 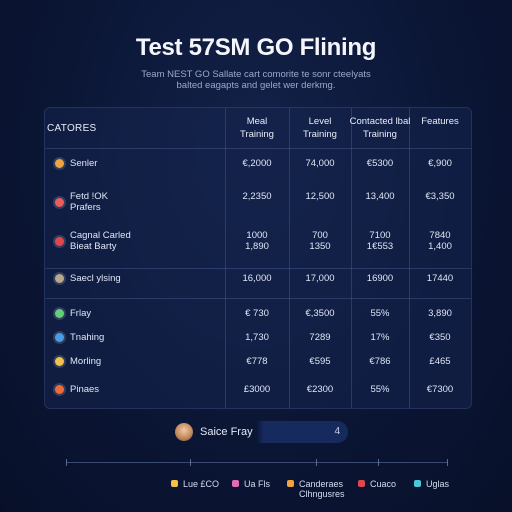 I want to click on row-label: Fetd !OK Prafers, so click(x=89, y=202).